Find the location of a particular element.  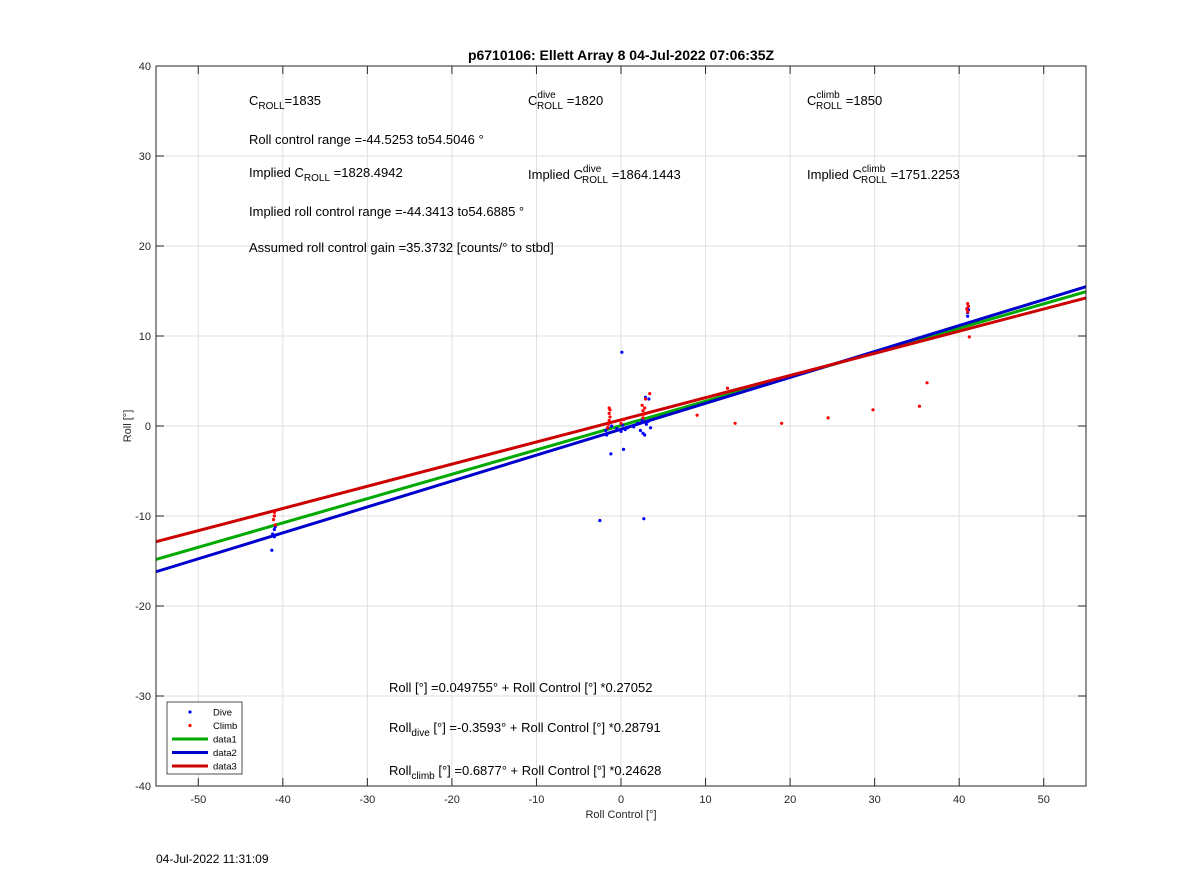

y-tick-label: -30 is located at coordinates (143, 697).